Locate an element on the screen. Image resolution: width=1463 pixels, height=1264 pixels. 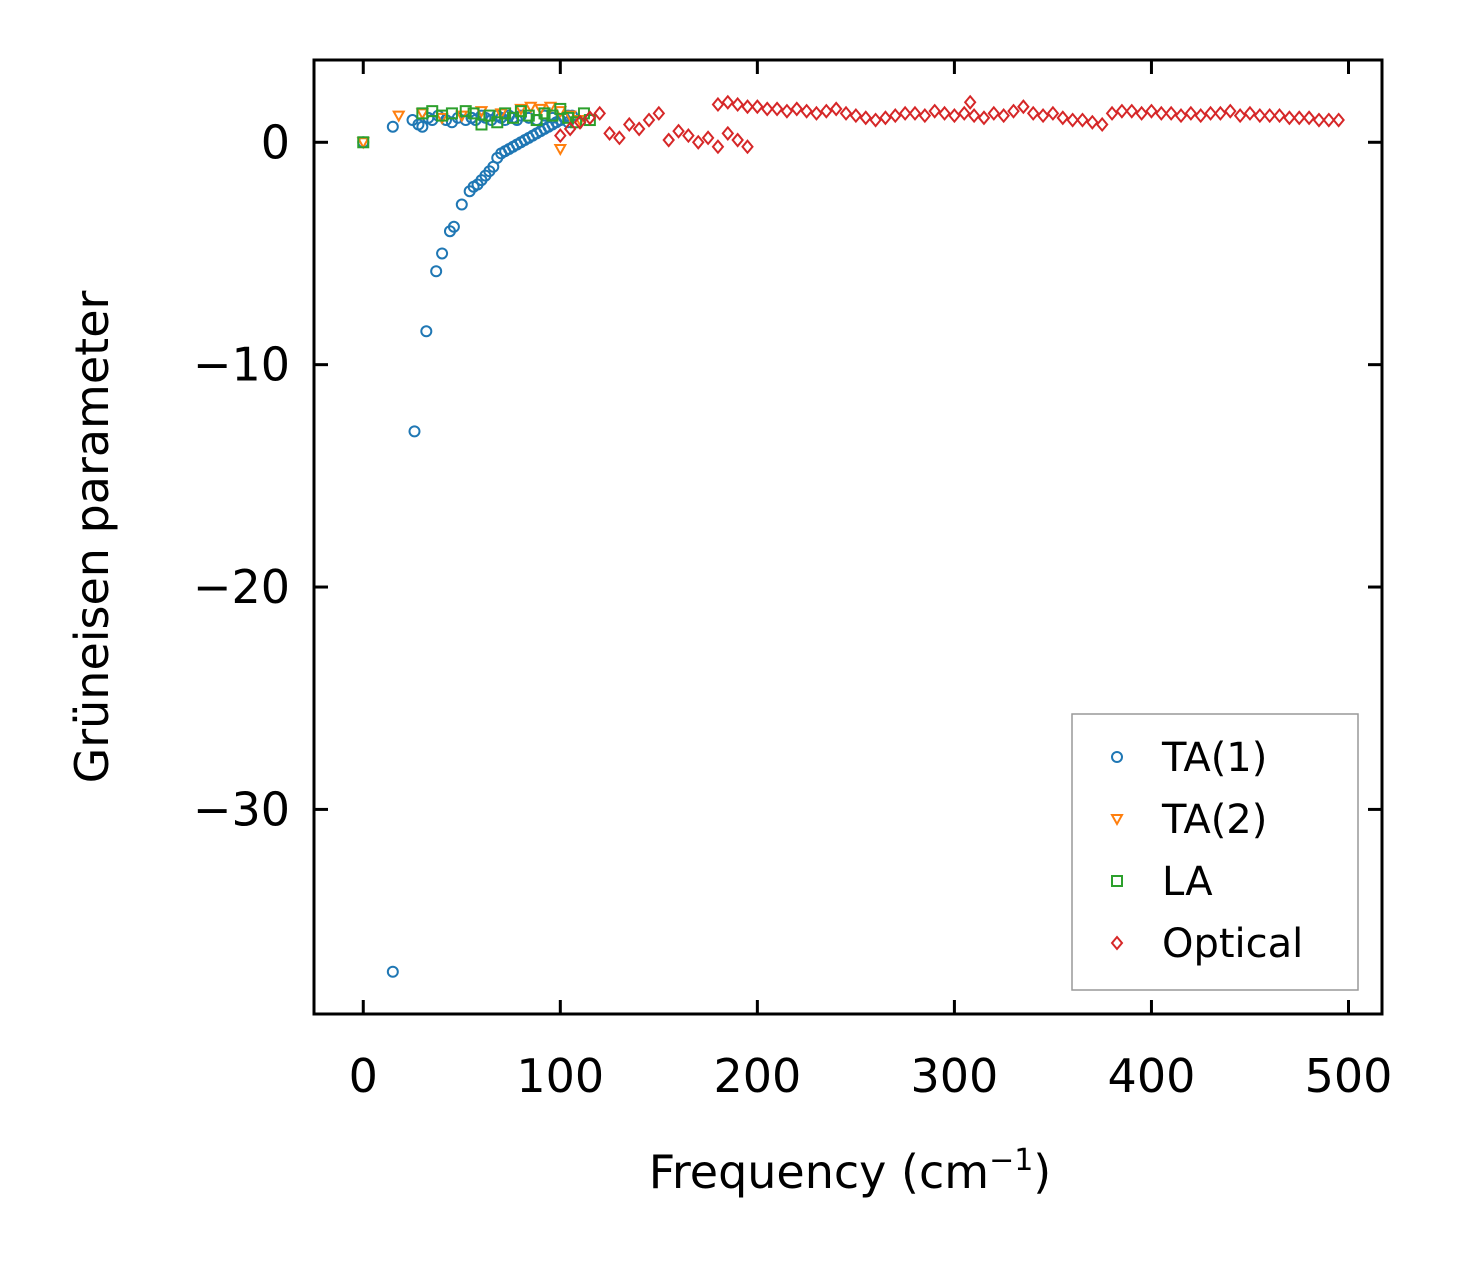
series-optical is located at coordinates (949, 124).